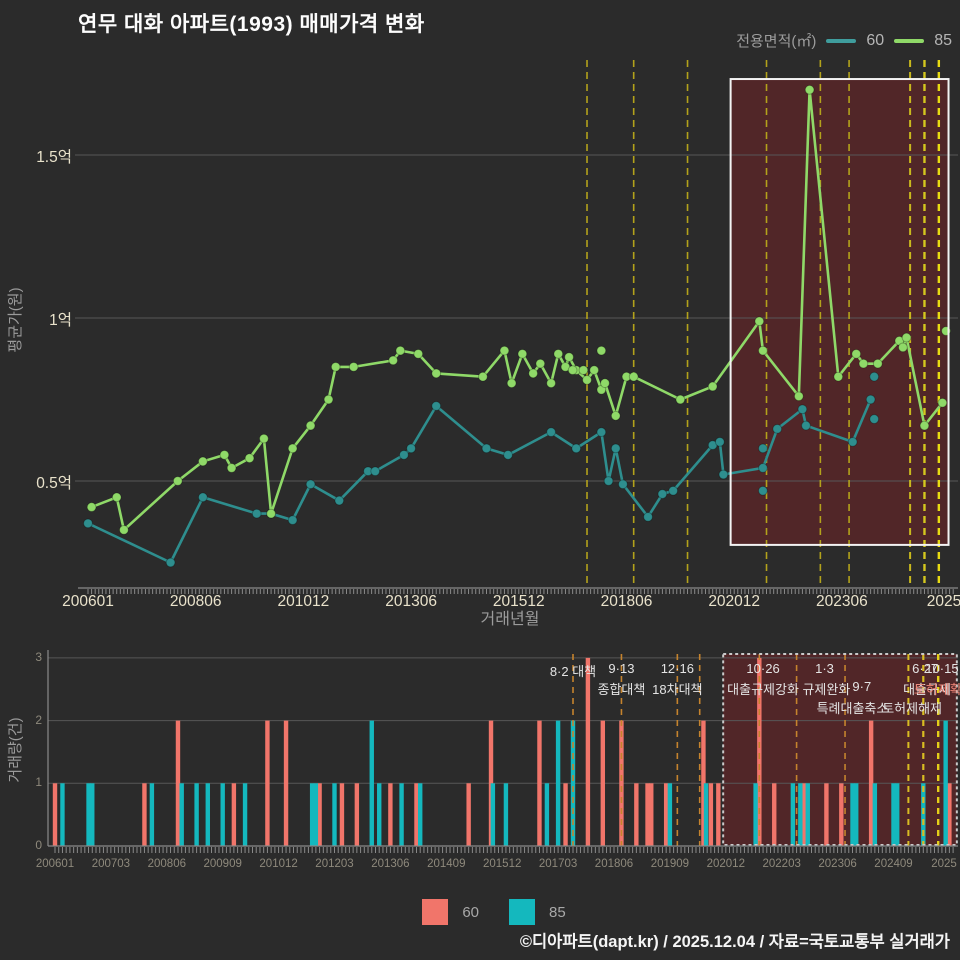 The width and height of the screenshot is (960, 960). Describe the element at coordinates (734, 601) in the screenshot. I see `price-x-tick-label: 202012` at that location.